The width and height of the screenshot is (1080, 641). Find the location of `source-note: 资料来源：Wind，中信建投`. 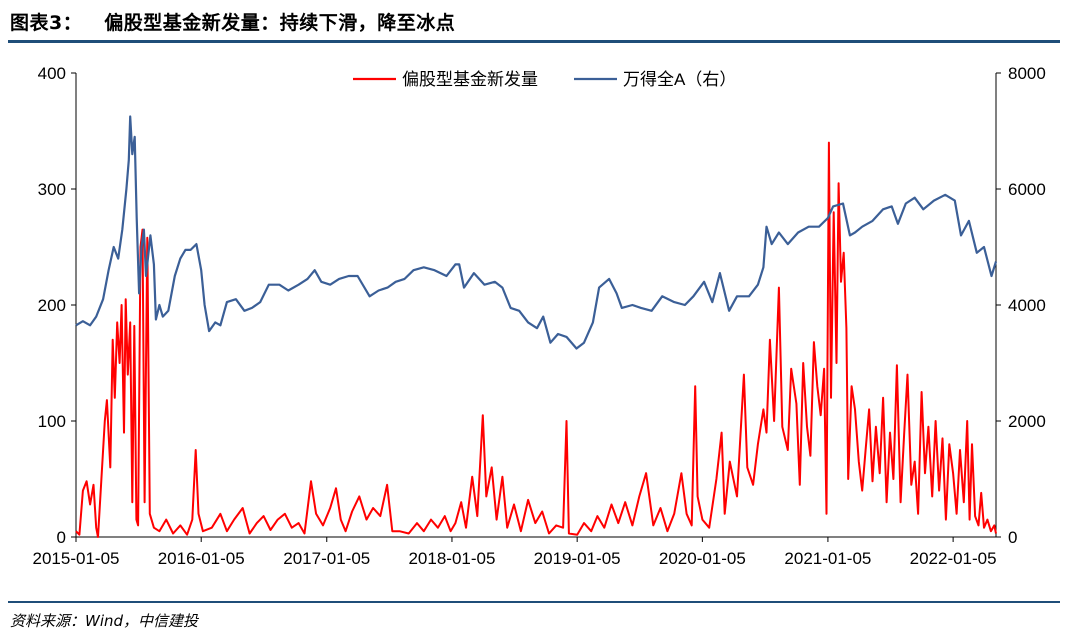

source-note: 资料来源：Wind，中信建投 is located at coordinates (104, 621).